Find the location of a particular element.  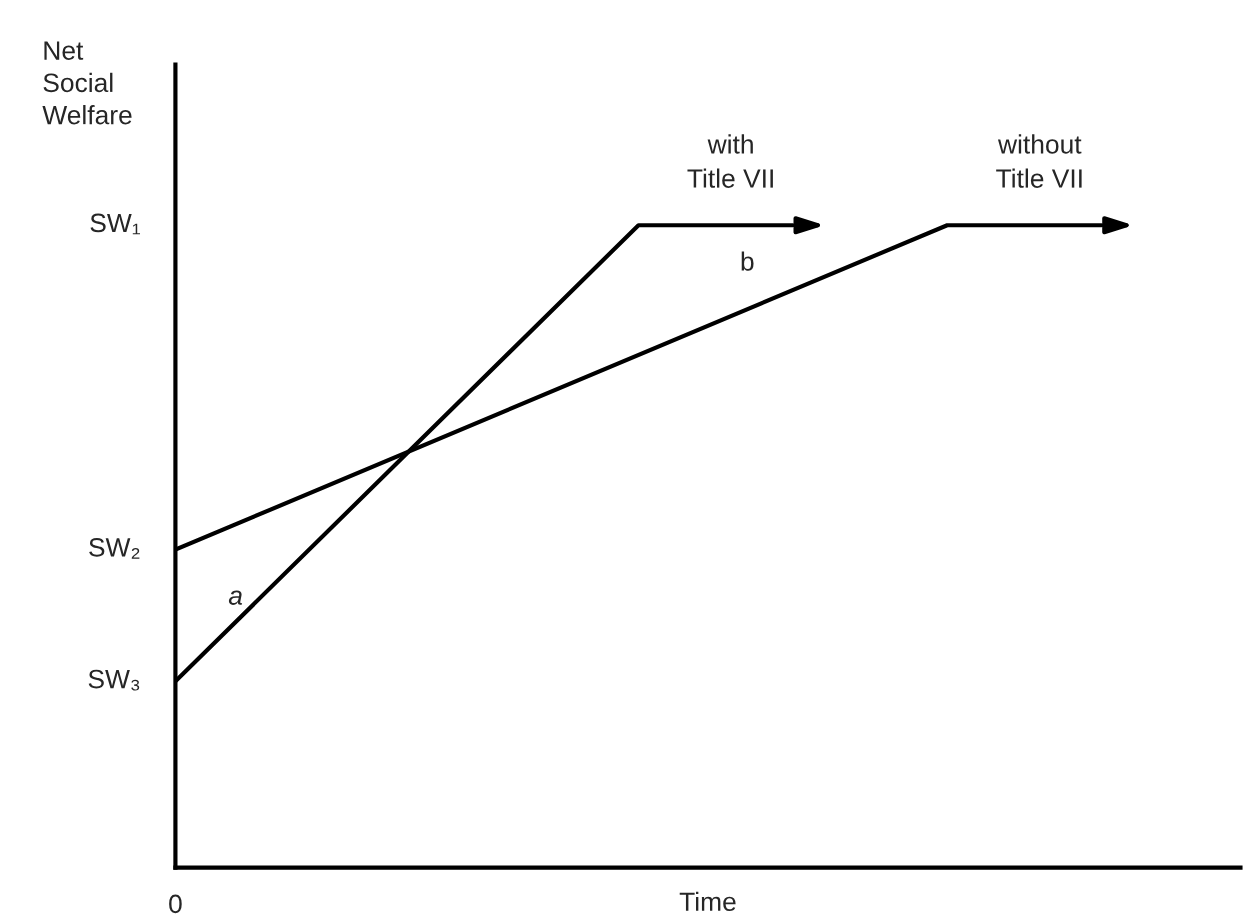

series-label: without Title VII is located at coordinates (1039, 161).